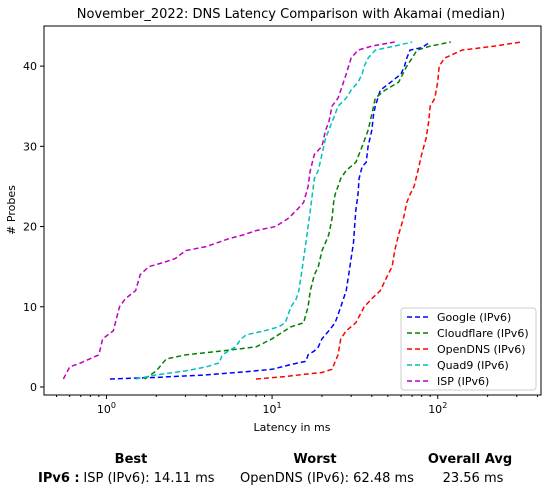 The width and height of the screenshot is (548, 496). I want to click on worst-header: Worst, so click(315, 459).